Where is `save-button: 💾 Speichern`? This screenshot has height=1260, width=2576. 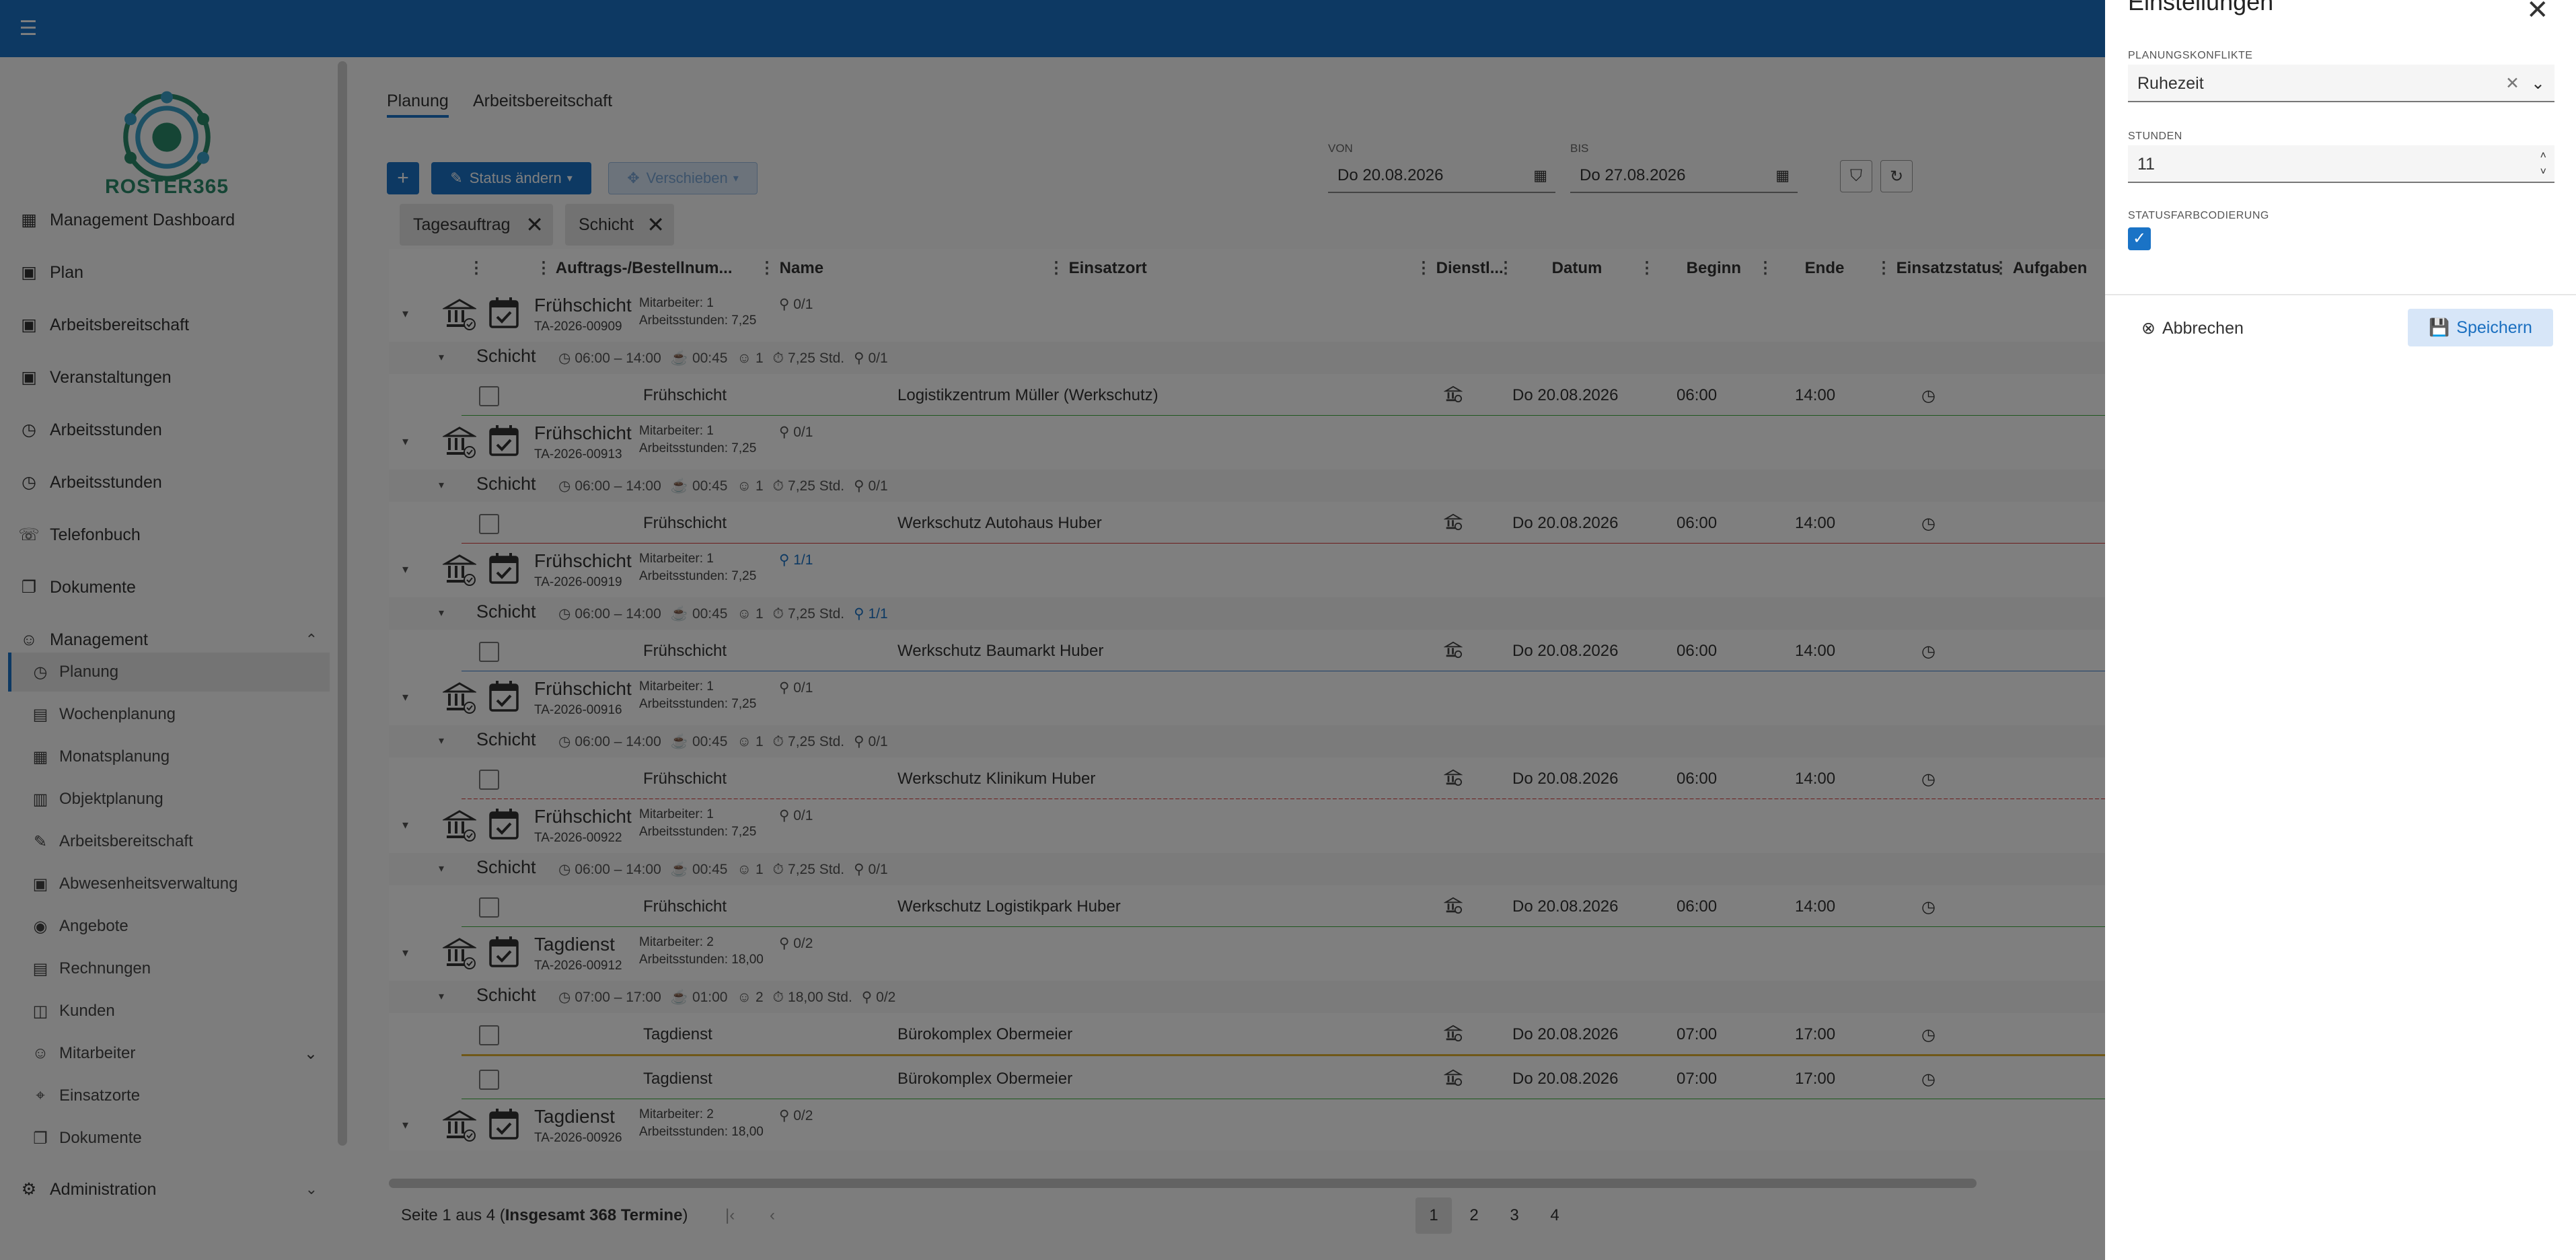
save-button: 💾 Speichern is located at coordinates (2480, 328).